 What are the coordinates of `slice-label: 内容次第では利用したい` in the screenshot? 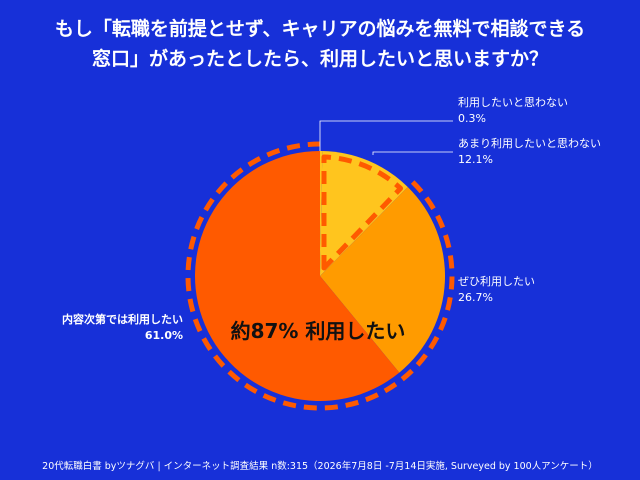 It's located at (122, 319).